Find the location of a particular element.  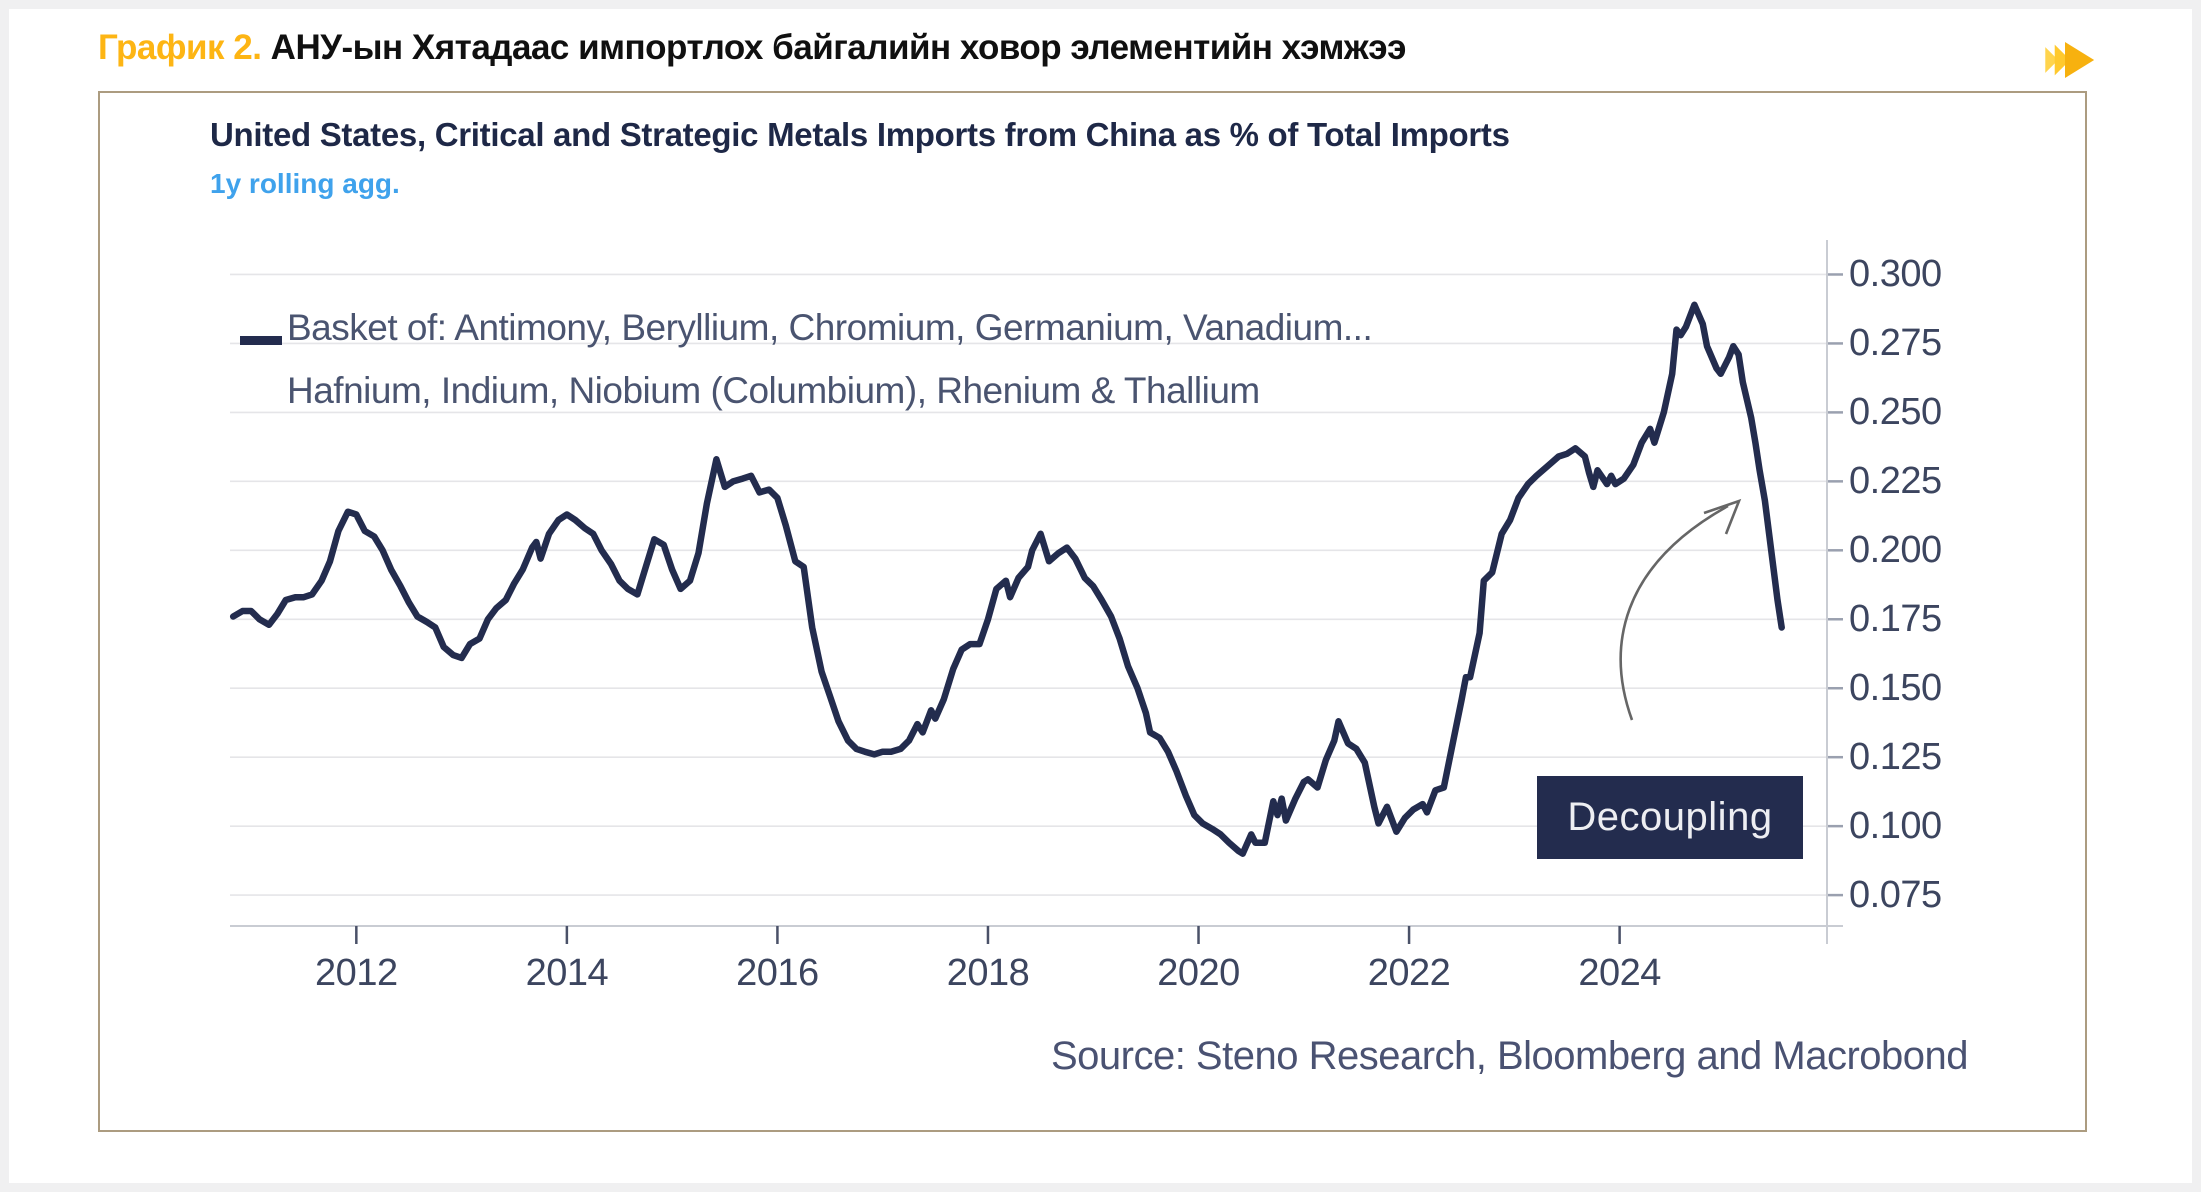

decoupling-arrowhead is located at coordinates (1722, 516).